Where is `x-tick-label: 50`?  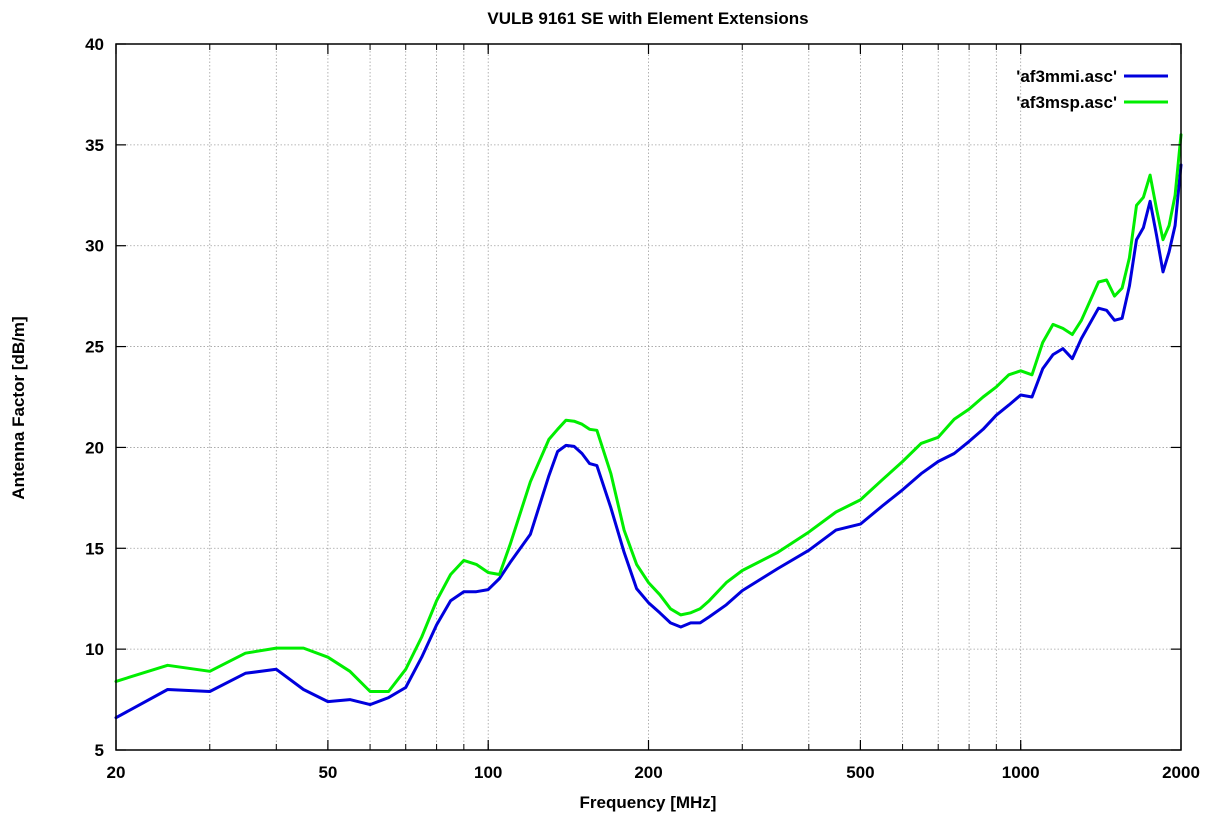 x-tick-label: 50 is located at coordinates (327, 772).